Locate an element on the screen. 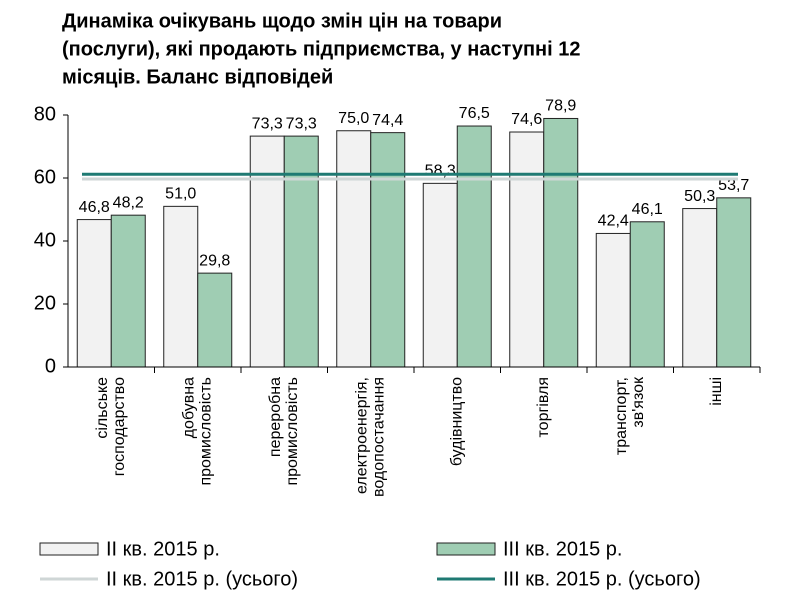  legend-label: ІІІ кв. 2015 р. is located at coordinates (562, 549).